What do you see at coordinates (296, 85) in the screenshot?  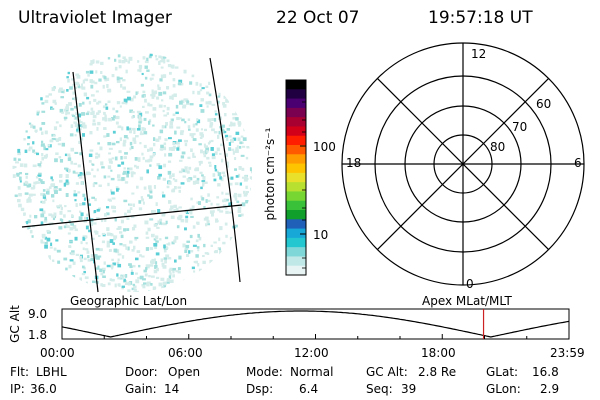 I see `colorbar-cell` at bounding box center [296, 85].